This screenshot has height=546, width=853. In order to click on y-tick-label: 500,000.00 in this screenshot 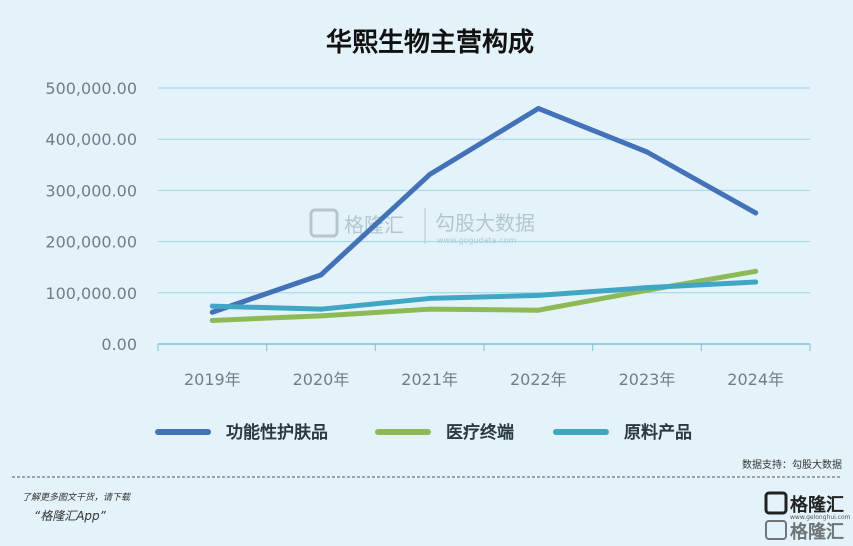, I will do `click(91, 88)`.